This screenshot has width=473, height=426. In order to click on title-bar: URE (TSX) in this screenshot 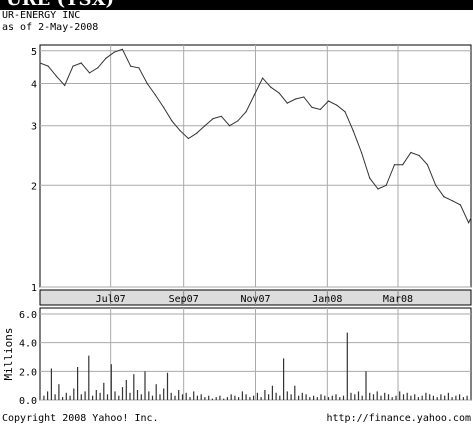, I will do `click(236, 5)`.